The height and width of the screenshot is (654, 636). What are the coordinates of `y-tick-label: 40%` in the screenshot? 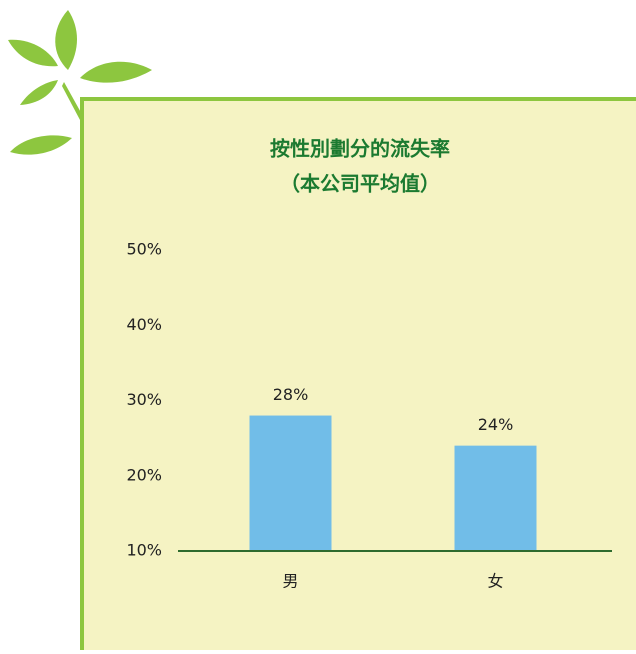 It's located at (144, 324).